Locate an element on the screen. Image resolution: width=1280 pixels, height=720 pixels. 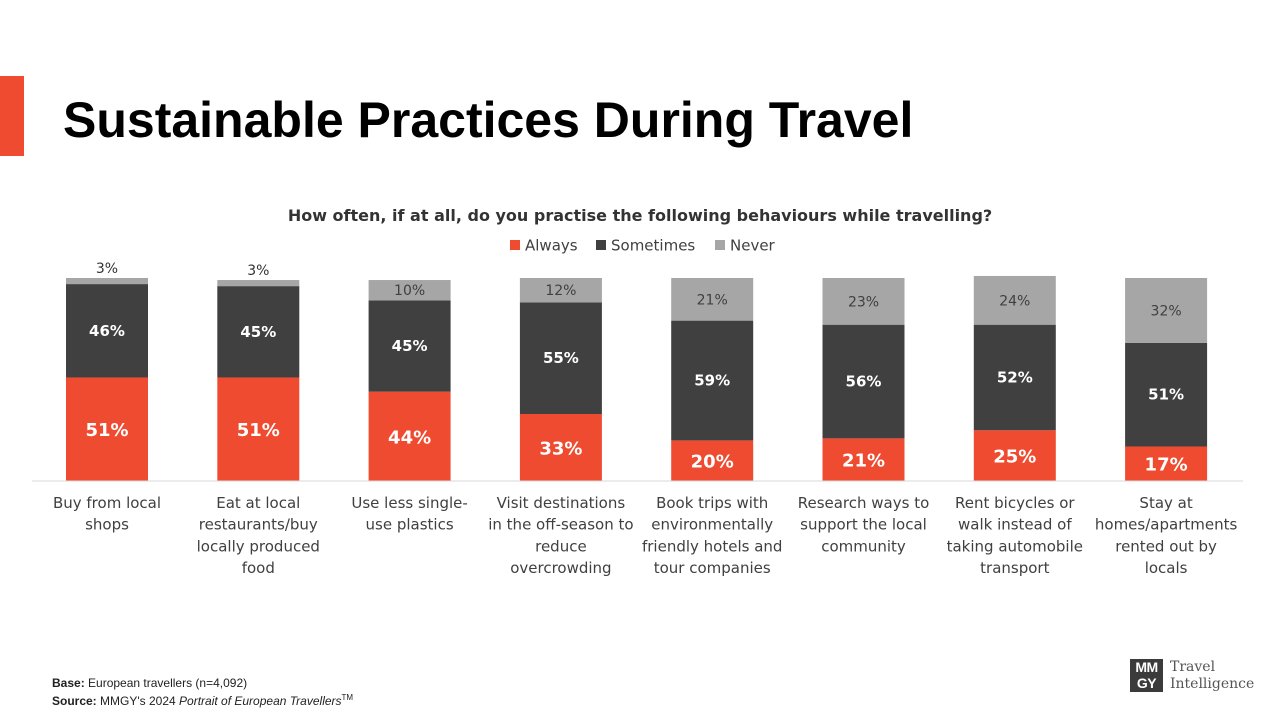
data-label-never-3: 10% is located at coordinates (409, 291).